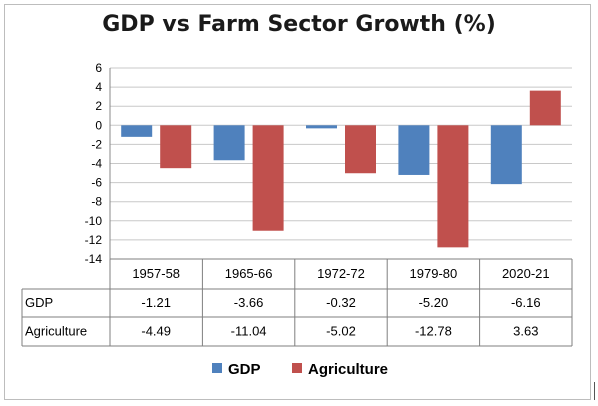 Image resolution: width=598 pixels, height=406 pixels. What do you see at coordinates (244, 369) in the screenshot?
I see `legend-label: GDP` at bounding box center [244, 369].